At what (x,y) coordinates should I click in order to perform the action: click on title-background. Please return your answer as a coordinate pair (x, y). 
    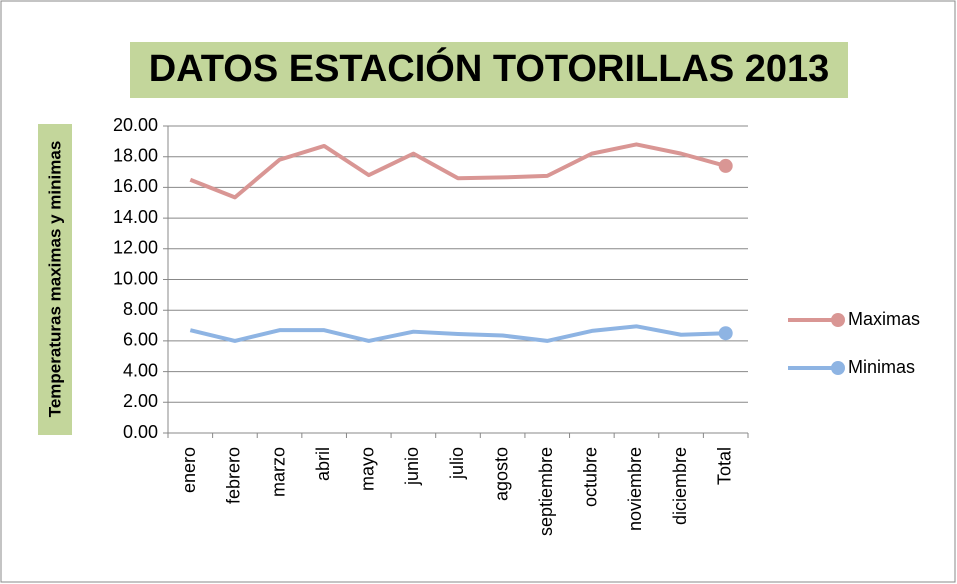
    Looking at the image, I should click on (489, 70).